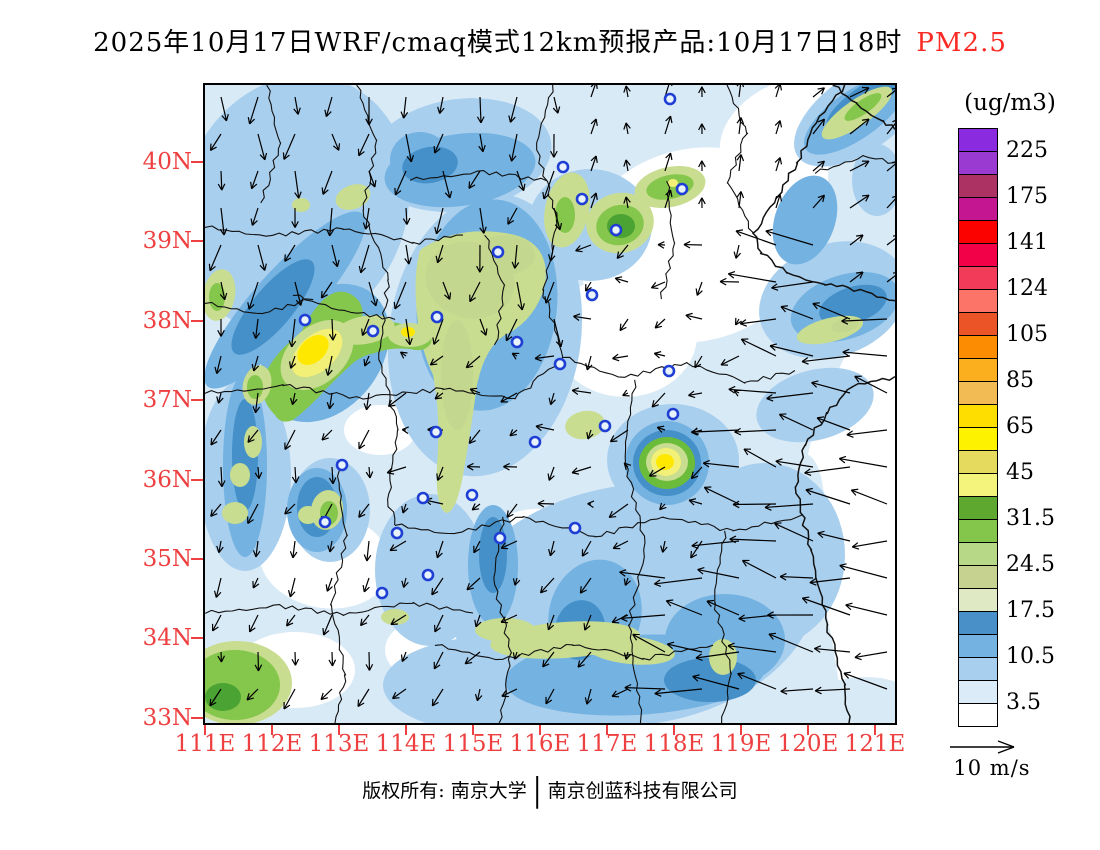 The width and height of the screenshot is (1100, 850). What do you see at coordinates (272, 744) in the screenshot?
I see `lon-axis-label: 112E` at bounding box center [272, 744].